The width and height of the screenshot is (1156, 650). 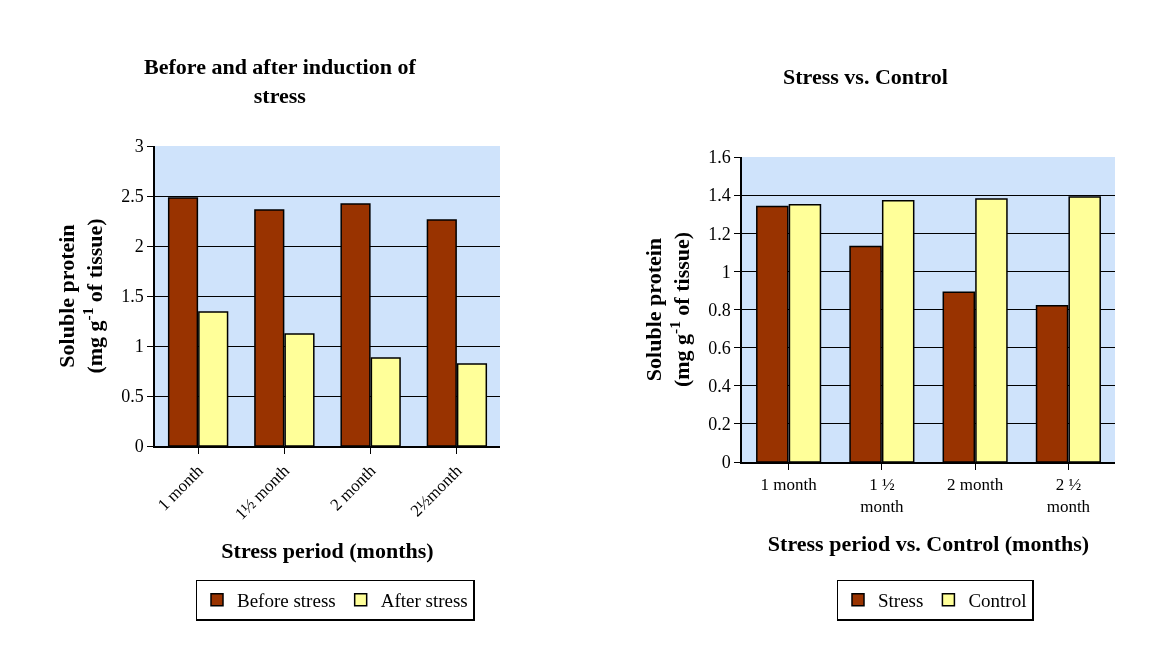 I want to click on legend-label: After stress, so click(x=424, y=601).